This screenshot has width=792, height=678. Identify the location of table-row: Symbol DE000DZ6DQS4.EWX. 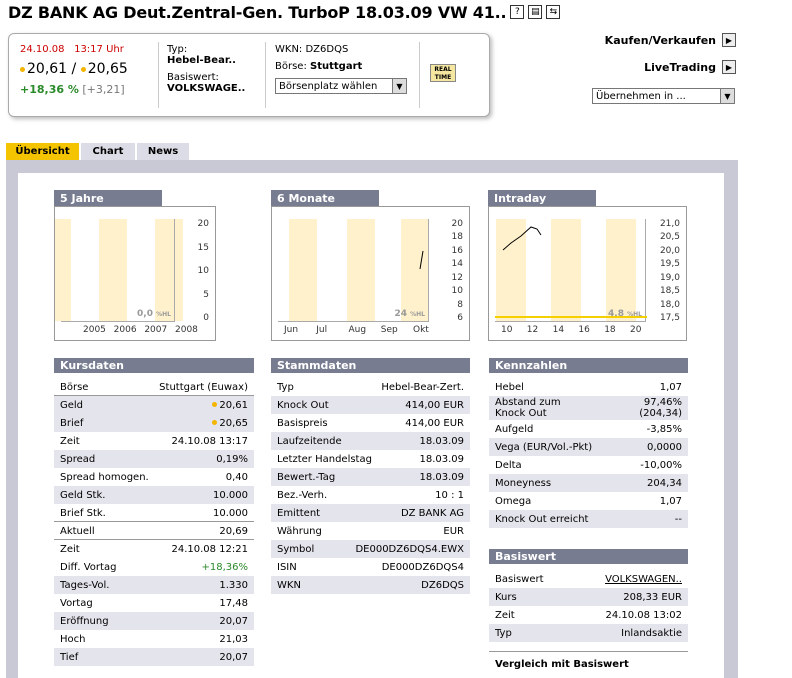
(370, 549).